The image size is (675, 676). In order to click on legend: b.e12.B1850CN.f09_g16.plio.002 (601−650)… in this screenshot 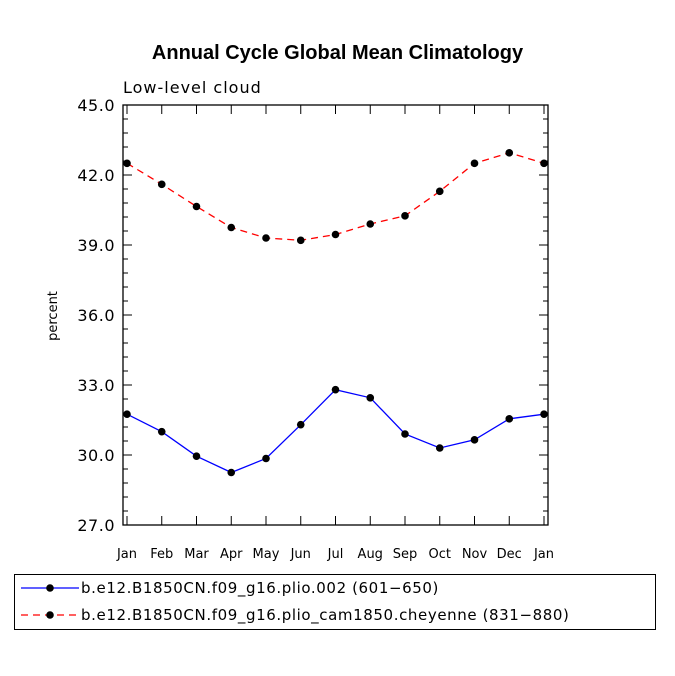, I will do `click(335, 602)`.